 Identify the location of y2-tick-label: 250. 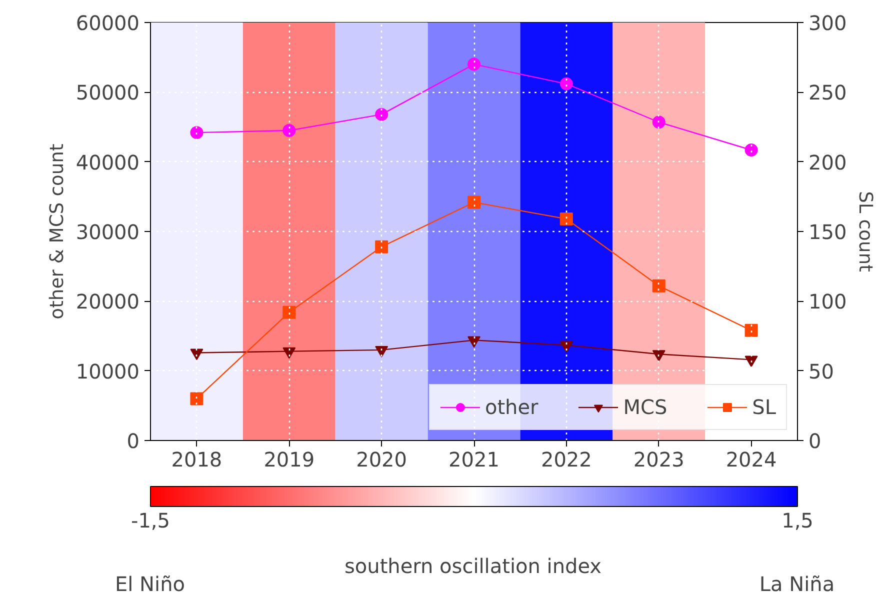
(827, 92).